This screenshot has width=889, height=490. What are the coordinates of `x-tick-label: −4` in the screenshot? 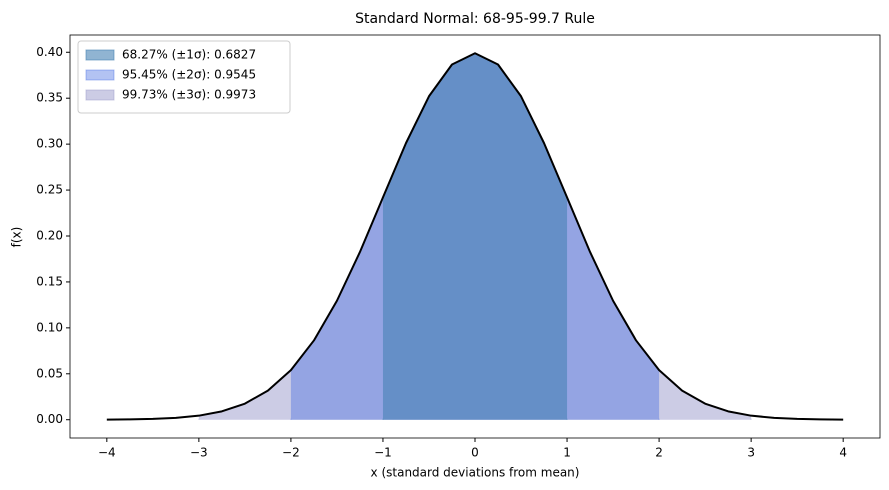 It's located at (107, 453).